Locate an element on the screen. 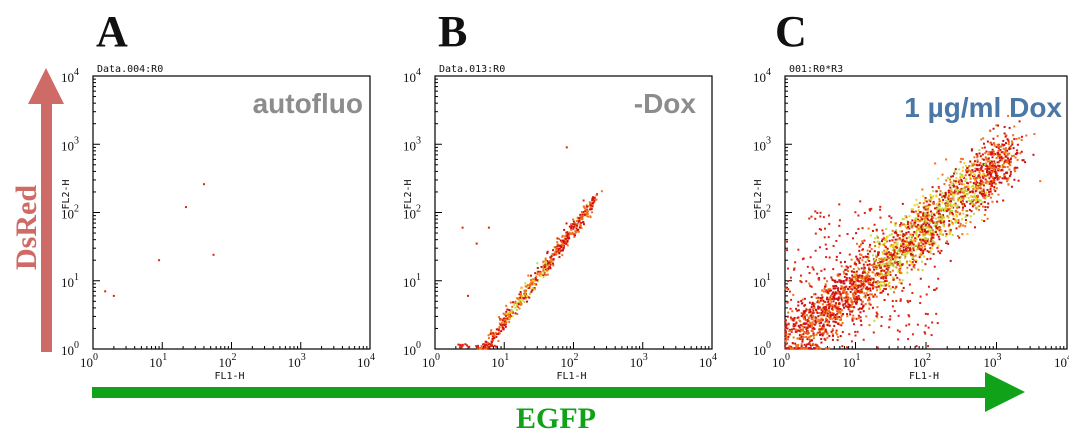 Image resolution: width=1069 pixels, height=432 pixels. dsred-arrow-shaft is located at coordinates (46, 226).